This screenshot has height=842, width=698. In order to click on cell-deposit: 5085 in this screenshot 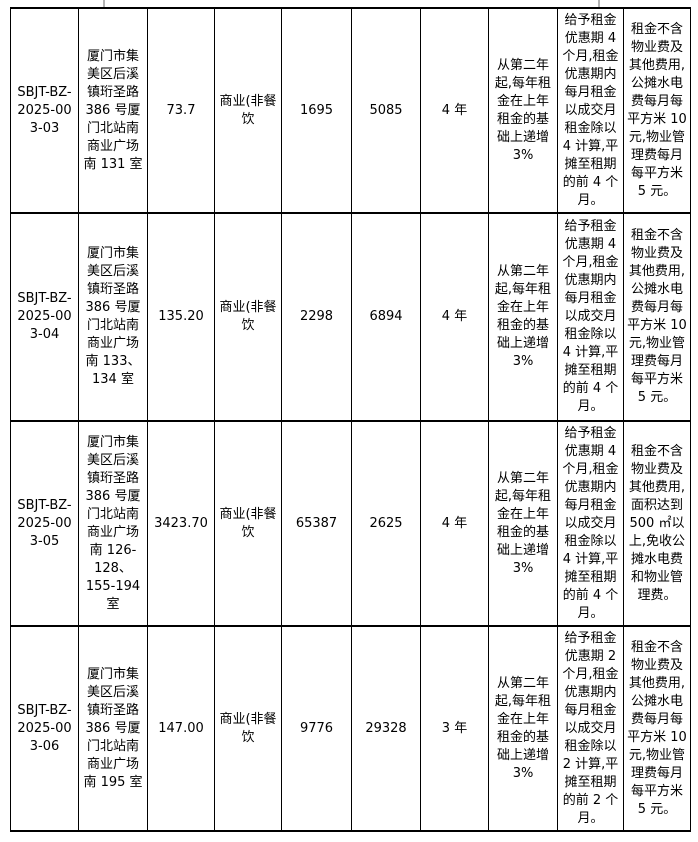, I will do `click(386, 111)`.